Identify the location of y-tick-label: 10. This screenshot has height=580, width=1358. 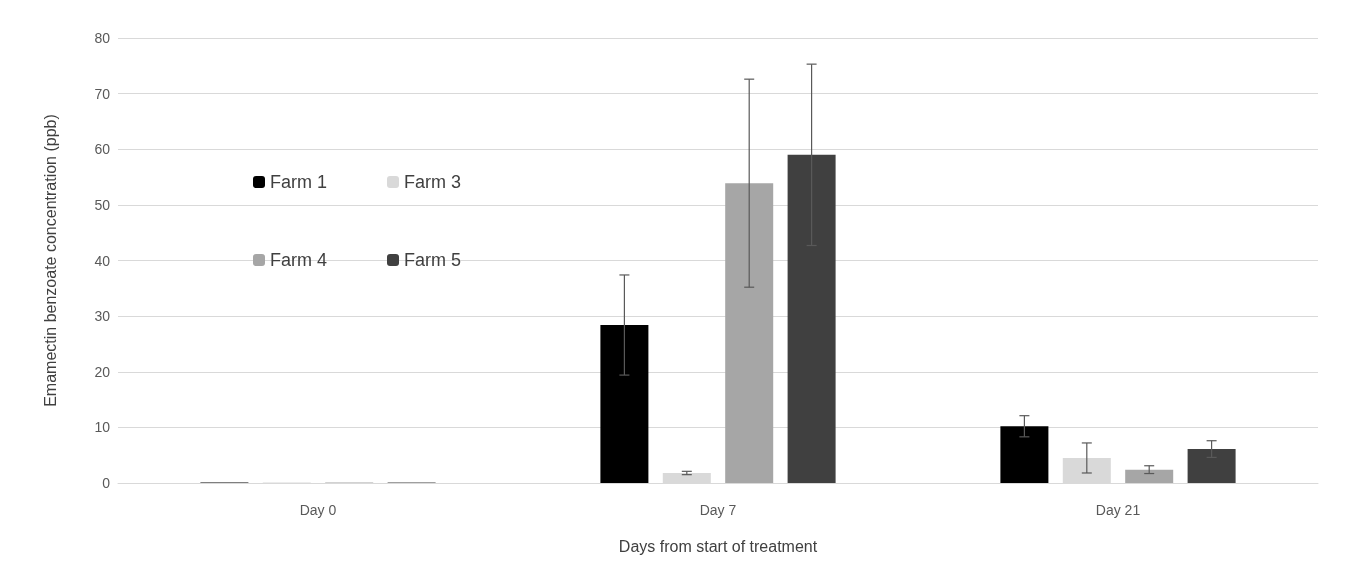
(102, 427).